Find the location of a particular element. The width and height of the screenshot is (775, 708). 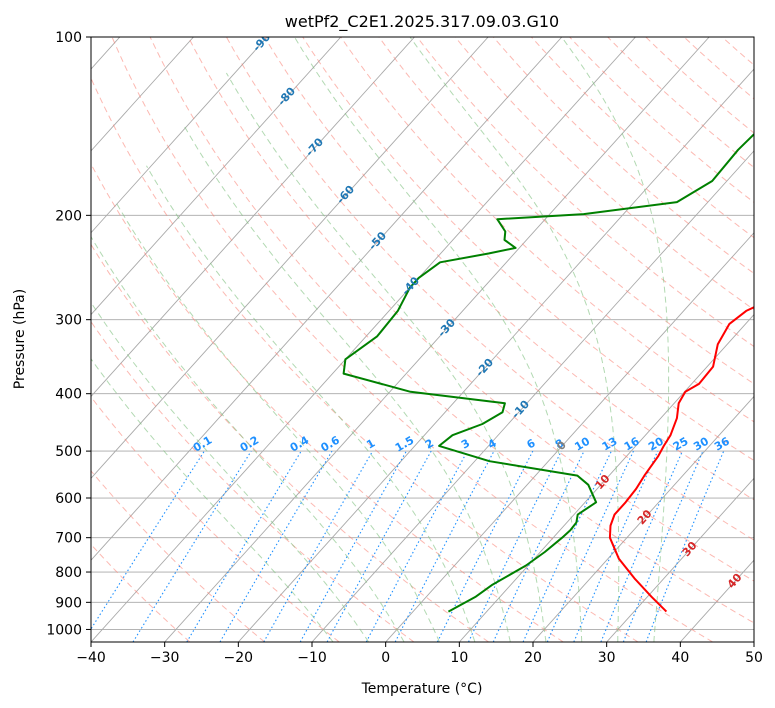

x-tick-label: −30 is located at coordinates (165, 658).